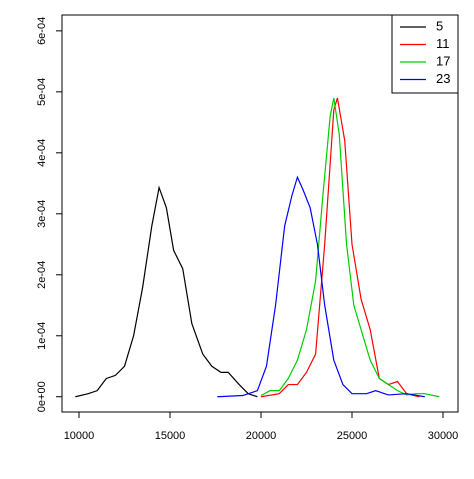 Image resolution: width=474 pixels, height=479 pixels. What do you see at coordinates (42, 92) in the screenshot?
I see `y-tick-label: 5e-04` at bounding box center [42, 92].